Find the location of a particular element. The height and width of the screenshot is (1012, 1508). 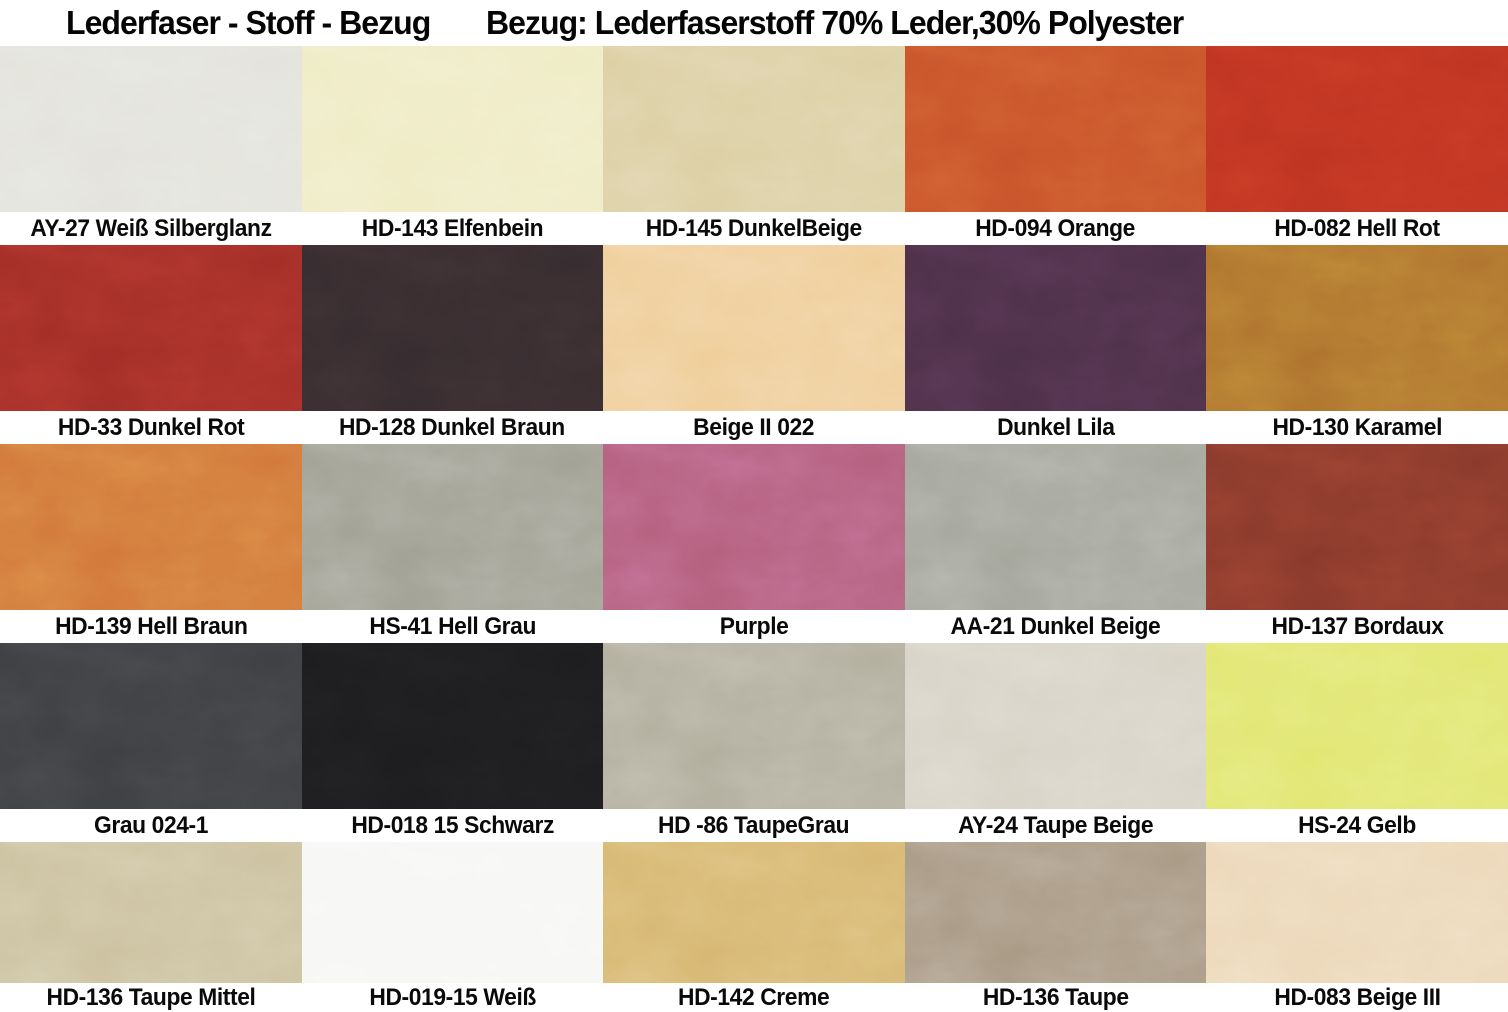

label-band: HD-136 Taupe Mittel is located at coordinates (151, 997).